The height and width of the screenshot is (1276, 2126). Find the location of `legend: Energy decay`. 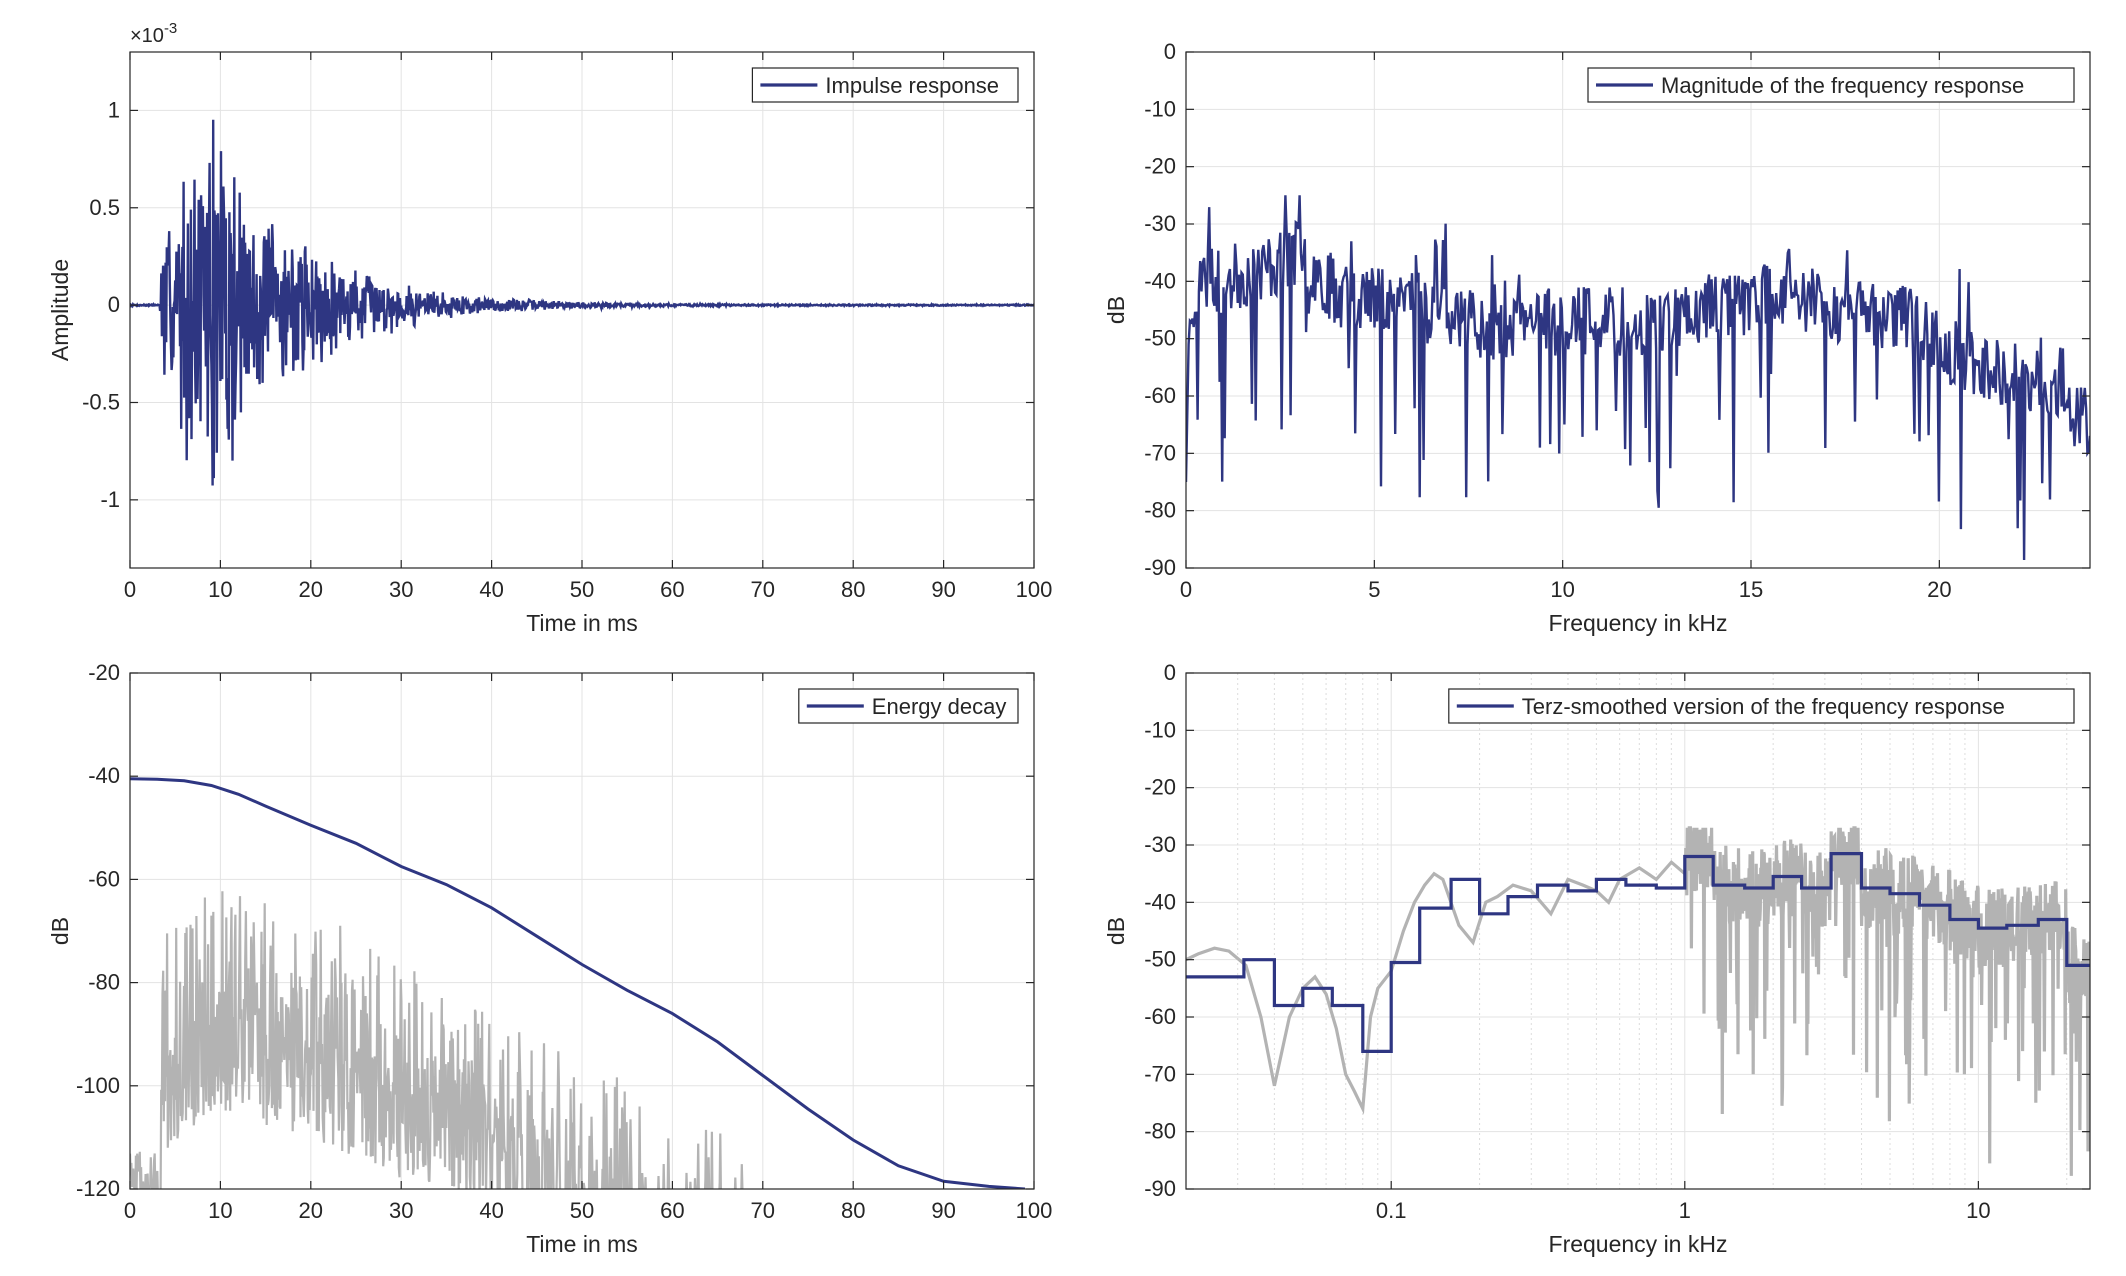

legend: Energy decay is located at coordinates (908, 706).